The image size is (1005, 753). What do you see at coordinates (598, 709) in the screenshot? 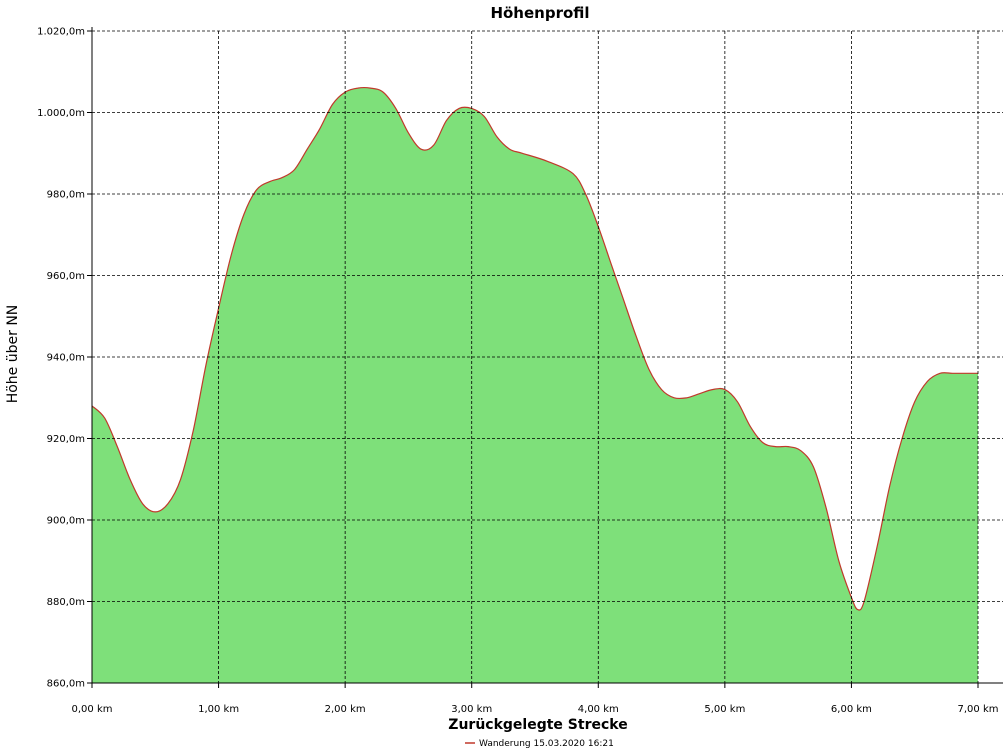
I see `x-tick-label: 4,00 km` at bounding box center [598, 709].